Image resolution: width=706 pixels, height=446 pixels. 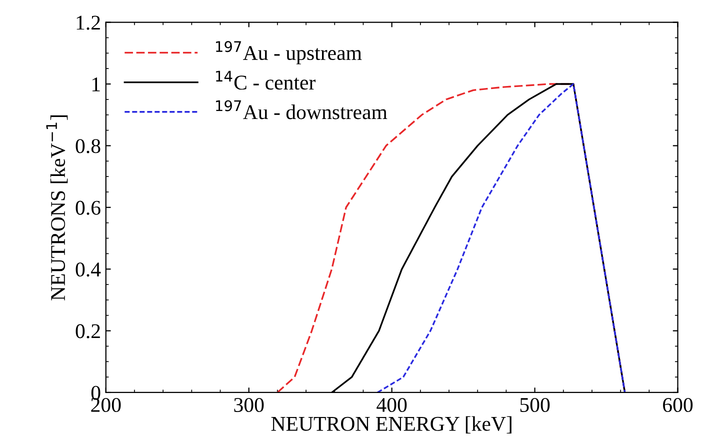 What do you see at coordinates (289, 52) in the screenshot?
I see `legend-label: $^{197}$Au - upstream` at bounding box center [289, 52].